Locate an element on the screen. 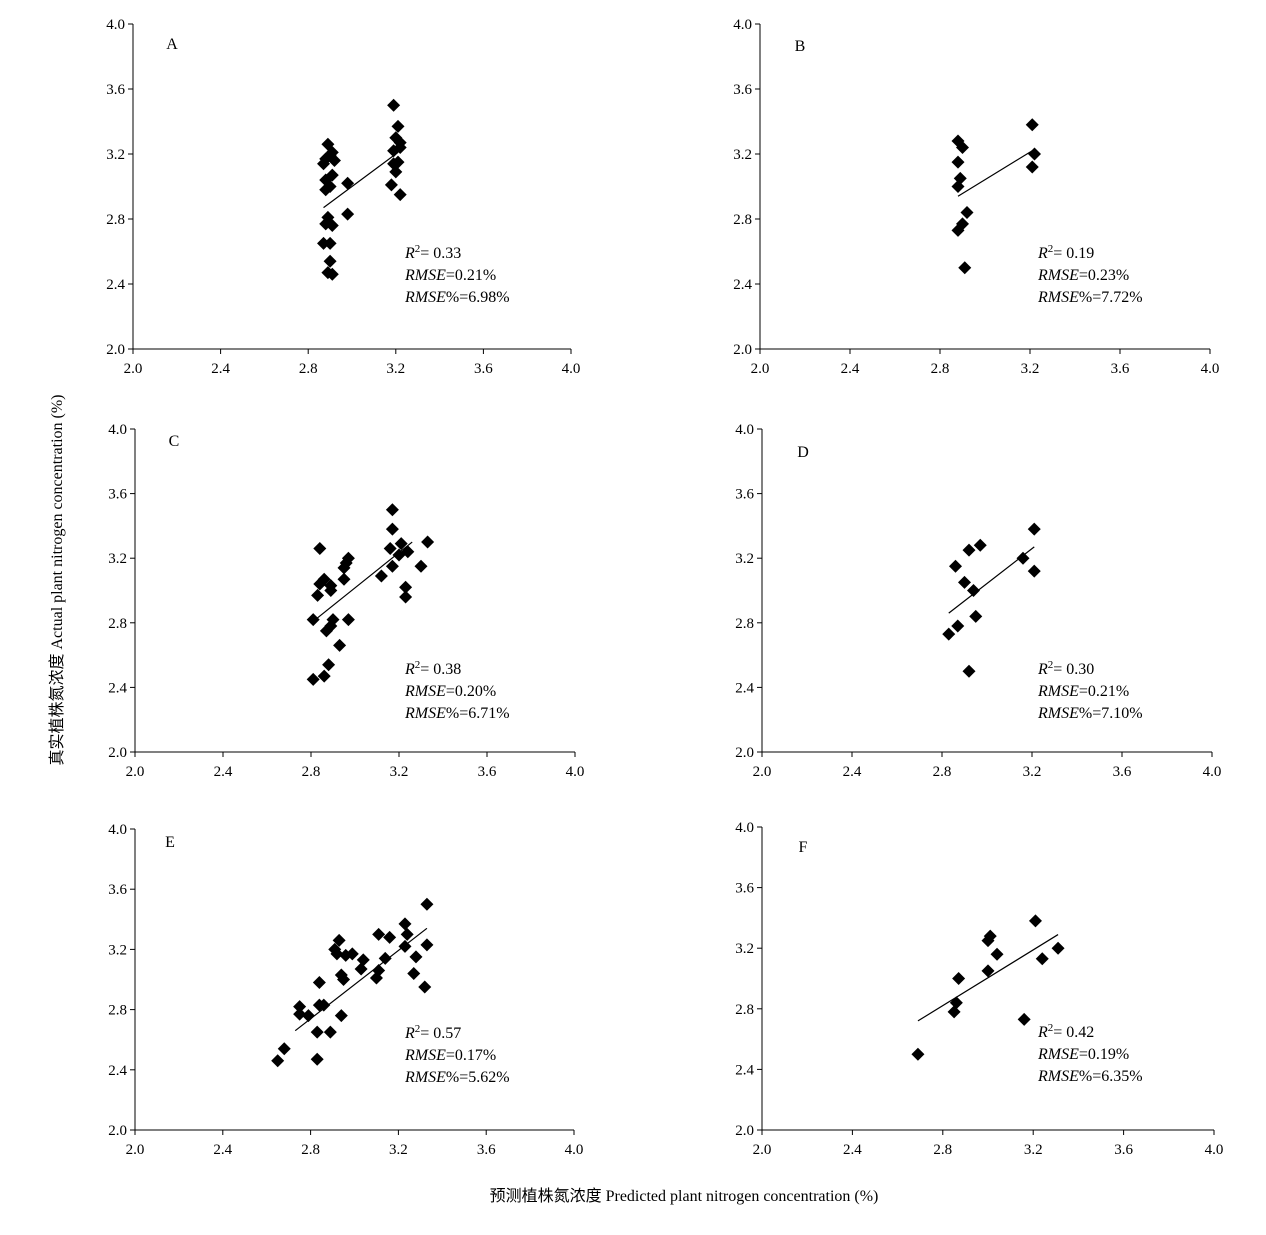 This screenshot has height=1235, width=1266. stats-block: R2= 0.33 RMSE=0.21% RMSE%=6.98% is located at coordinates (457, 274).